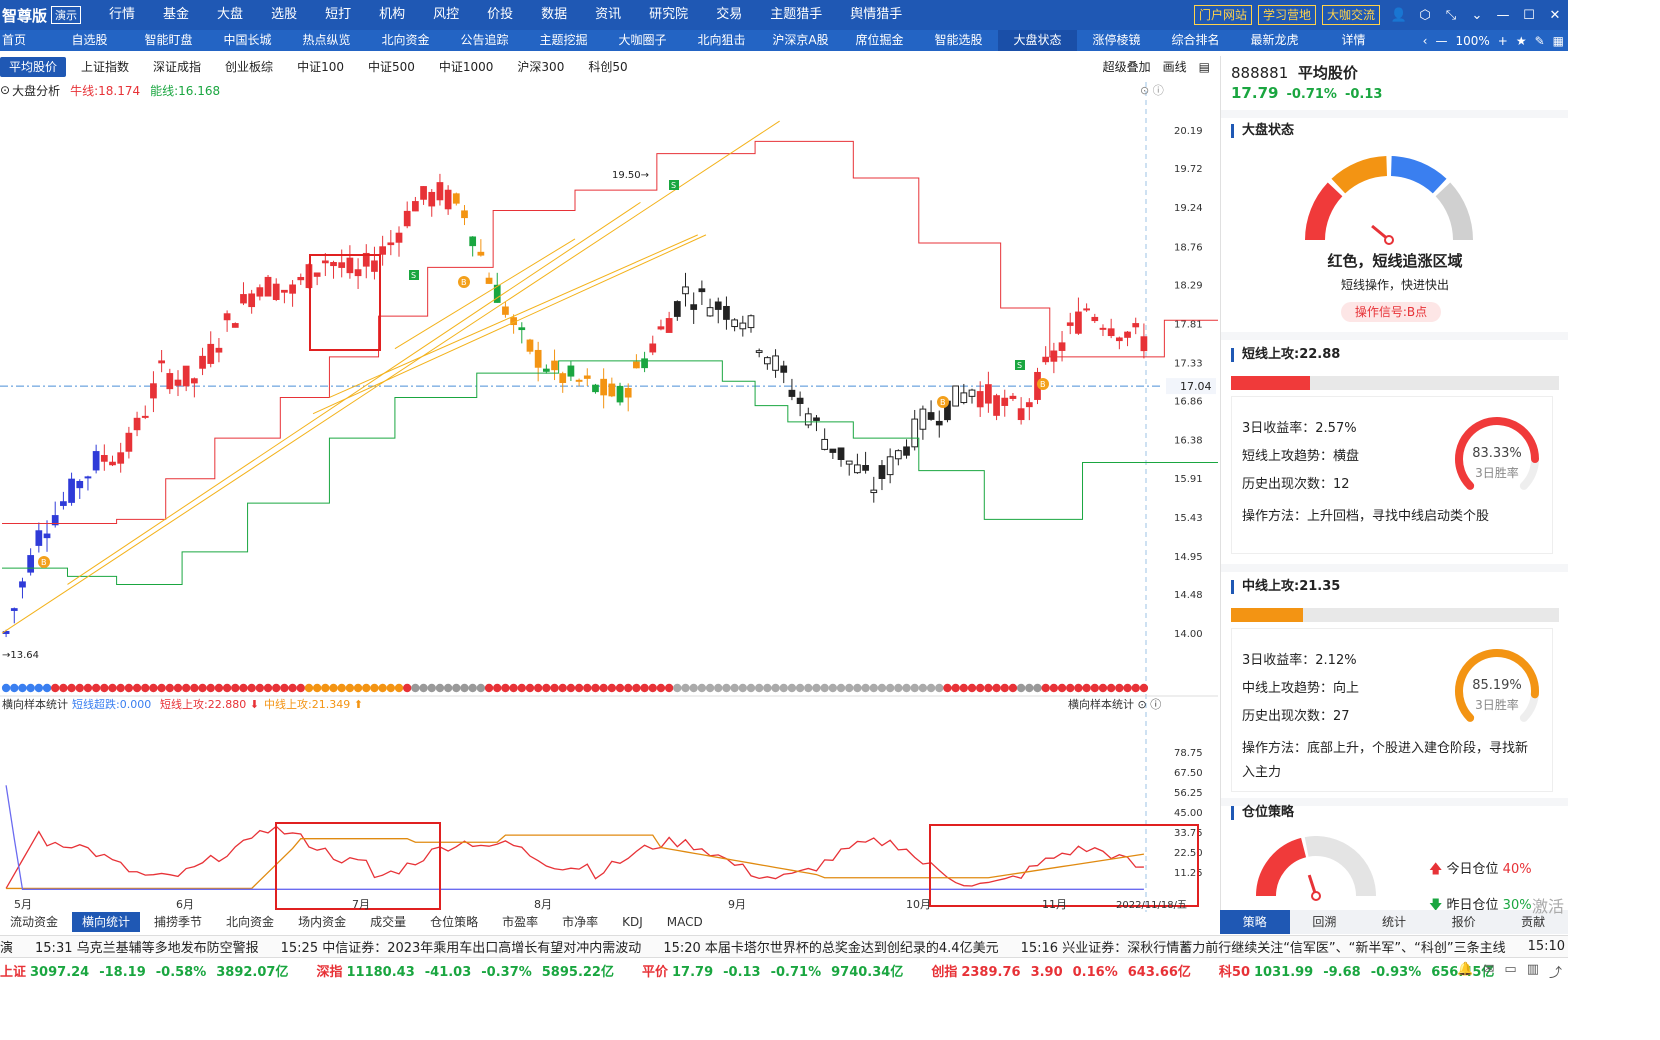 Image resolution: width=1660 pixels, height=1040 pixels. Describe the element at coordinates (520, 922) in the screenshot. I see `indicator-tab: 市盈率` at that location.